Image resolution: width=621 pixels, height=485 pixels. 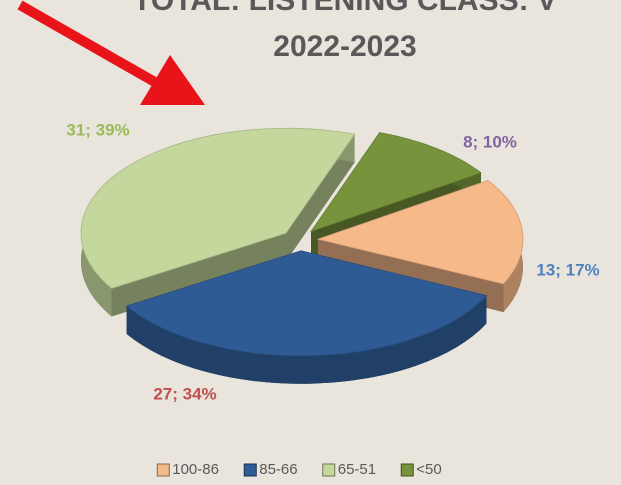 What do you see at coordinates (357, 469) in the screenshot?
I see `legend-label: 65-51` at bounding box center [357, 469].